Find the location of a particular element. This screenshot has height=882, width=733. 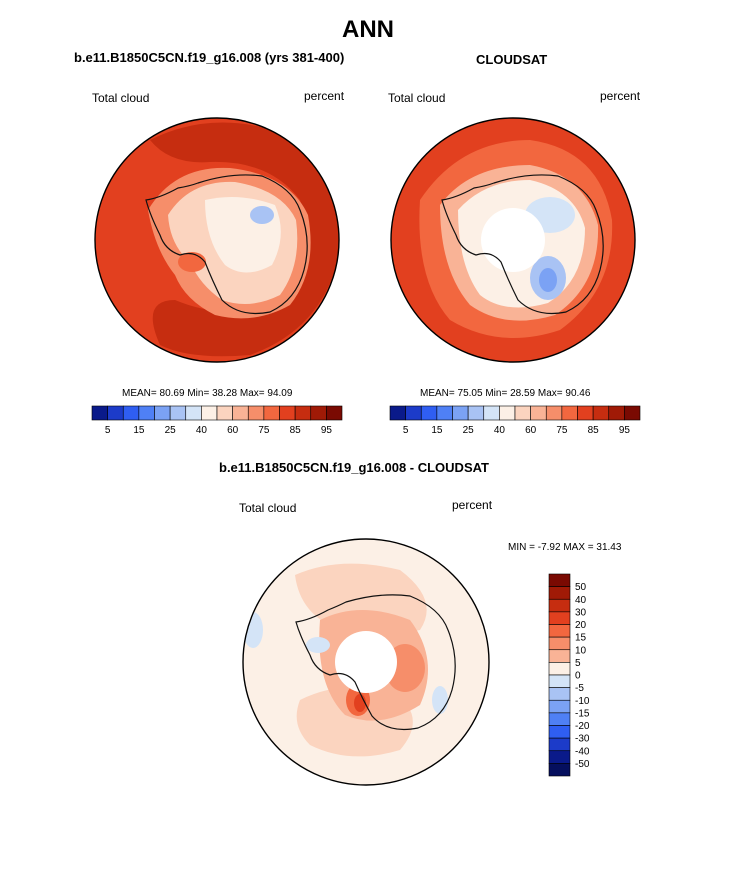

diff-colorbar-tick-label: -40 is located at coordinates (582, 751).